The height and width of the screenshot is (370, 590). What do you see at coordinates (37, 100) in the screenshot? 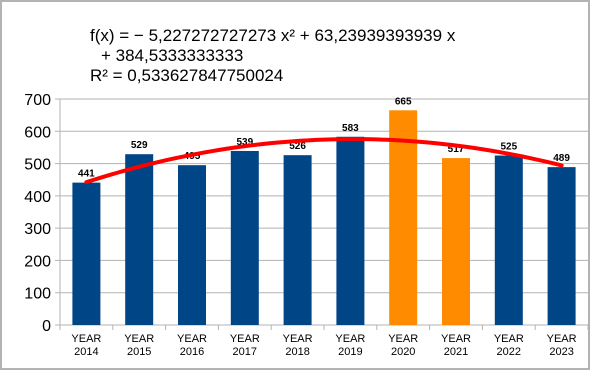
I see `y-tick-label: 700` at bounding box center [37, 100].